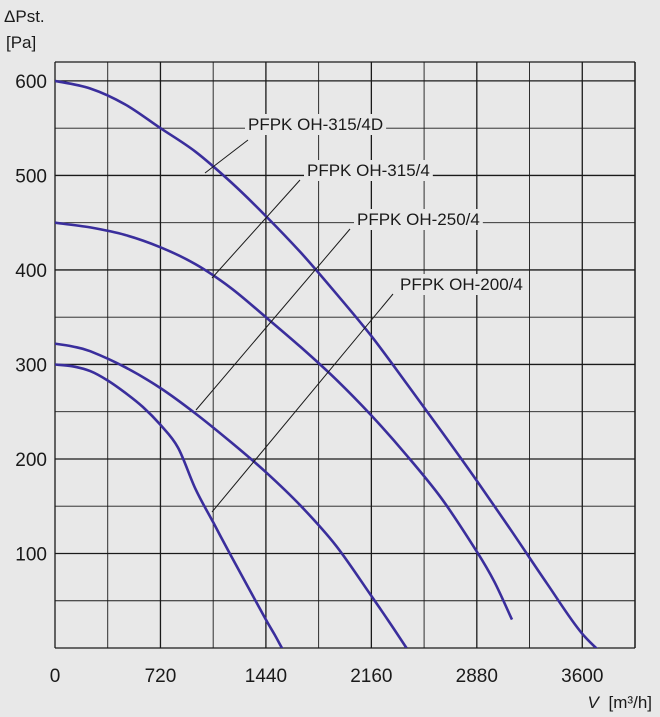 Image resolution: width=660 pixels, height=717 pixels. What do you see at coordinates (582, 676) in the screenshot?
I see `x-tick-label: 3600` at bounding box center [582, 676].